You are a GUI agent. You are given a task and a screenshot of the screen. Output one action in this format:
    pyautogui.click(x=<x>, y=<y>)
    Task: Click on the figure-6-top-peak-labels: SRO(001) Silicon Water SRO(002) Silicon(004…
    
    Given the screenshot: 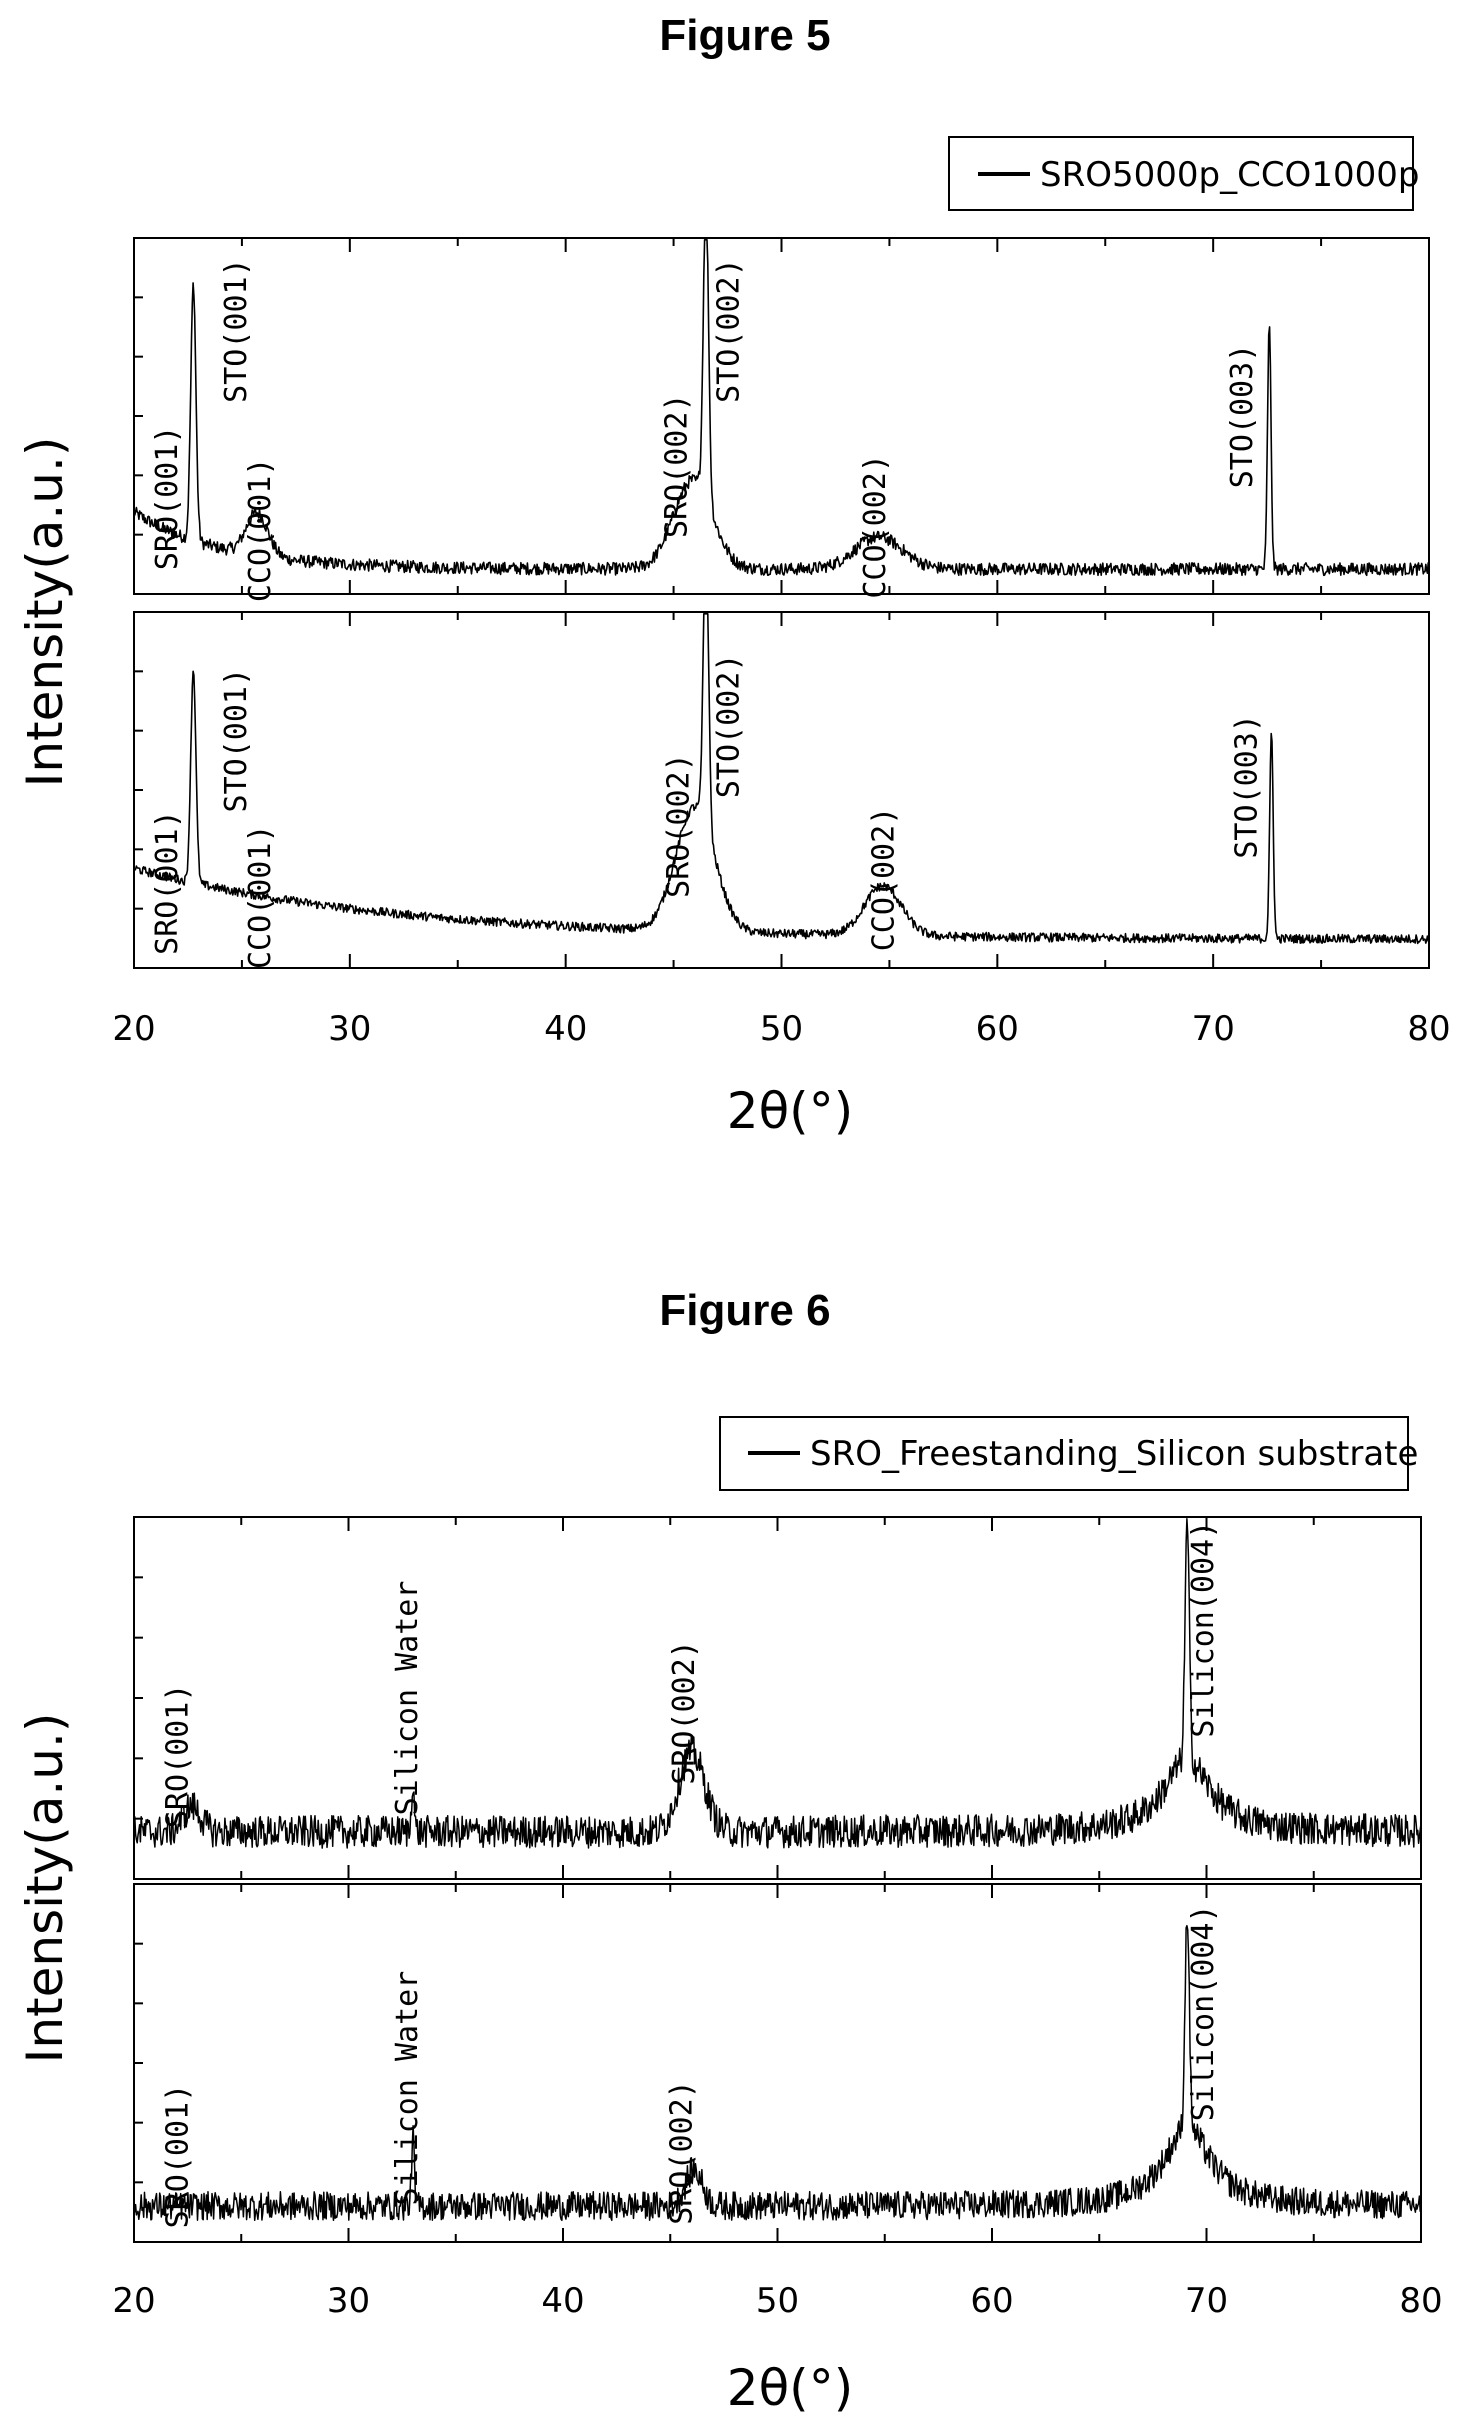 What is the action you would take?
    pyautogui.click(x=691, y=1674)
    